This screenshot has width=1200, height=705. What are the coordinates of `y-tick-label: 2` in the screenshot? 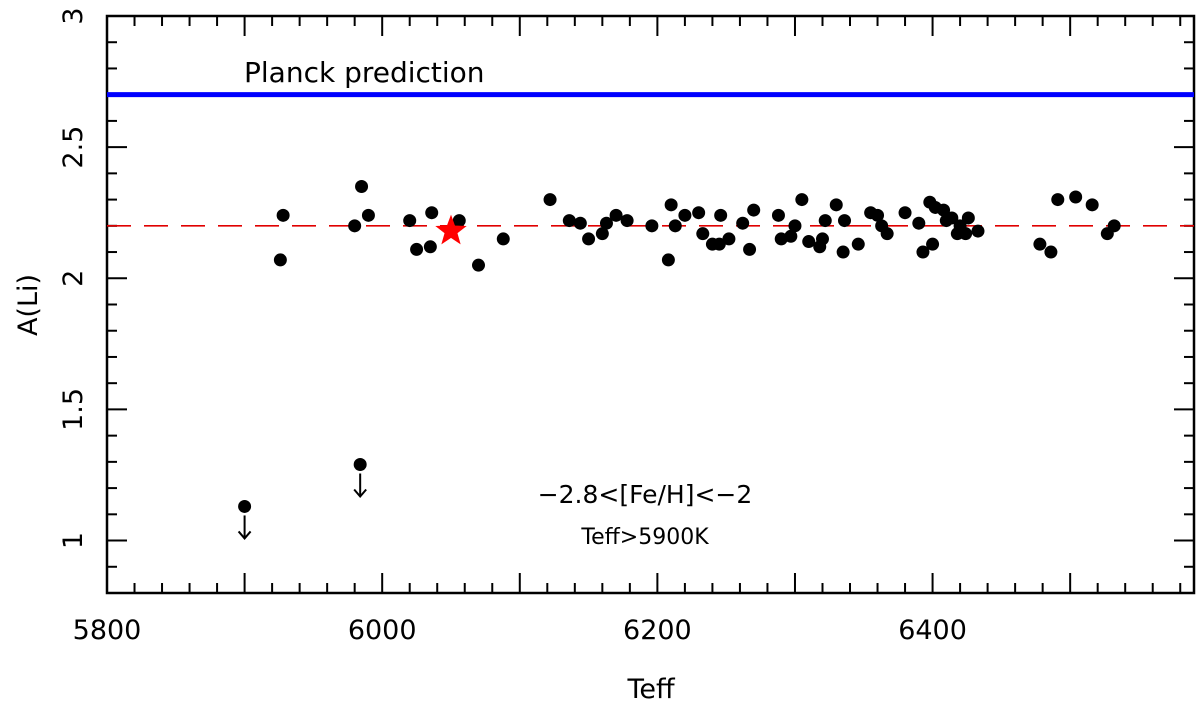 It's located at (73, 278).